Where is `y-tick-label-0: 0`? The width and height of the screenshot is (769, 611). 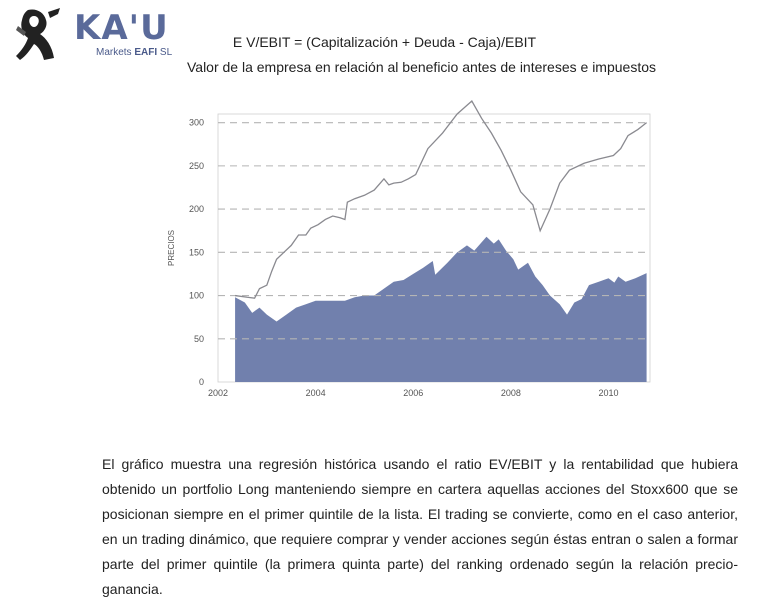
y-tick-label-0: 0 is located at coordinates (201, 382).